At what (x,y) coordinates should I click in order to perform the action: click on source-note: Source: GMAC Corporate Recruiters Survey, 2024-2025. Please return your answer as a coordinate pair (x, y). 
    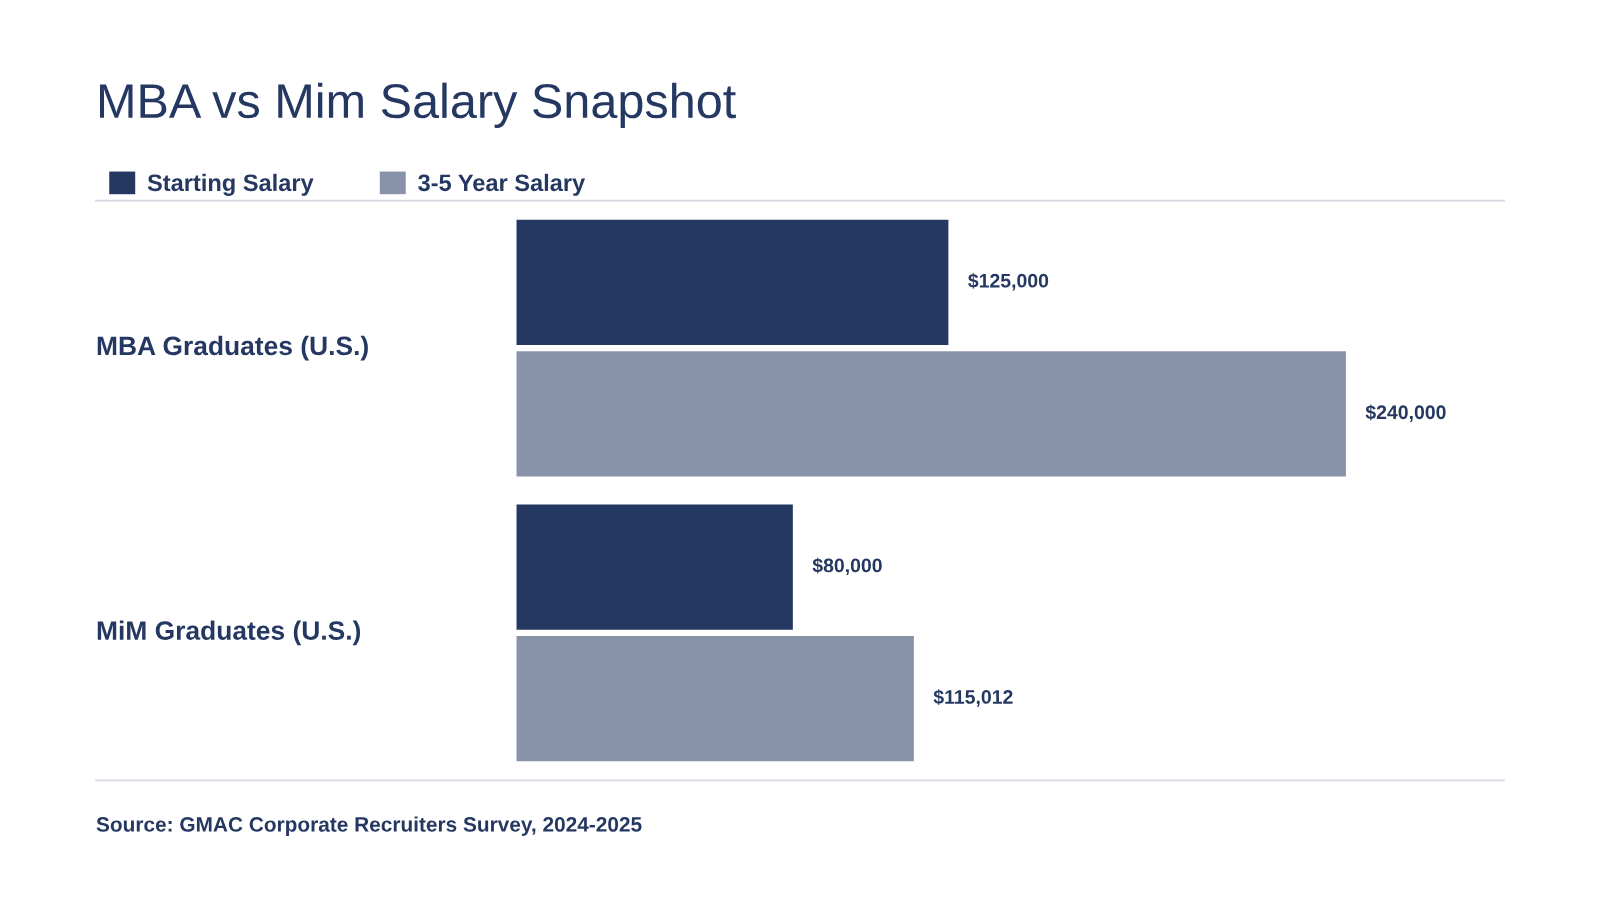
    Looking at the image, I should click on (369, 826).